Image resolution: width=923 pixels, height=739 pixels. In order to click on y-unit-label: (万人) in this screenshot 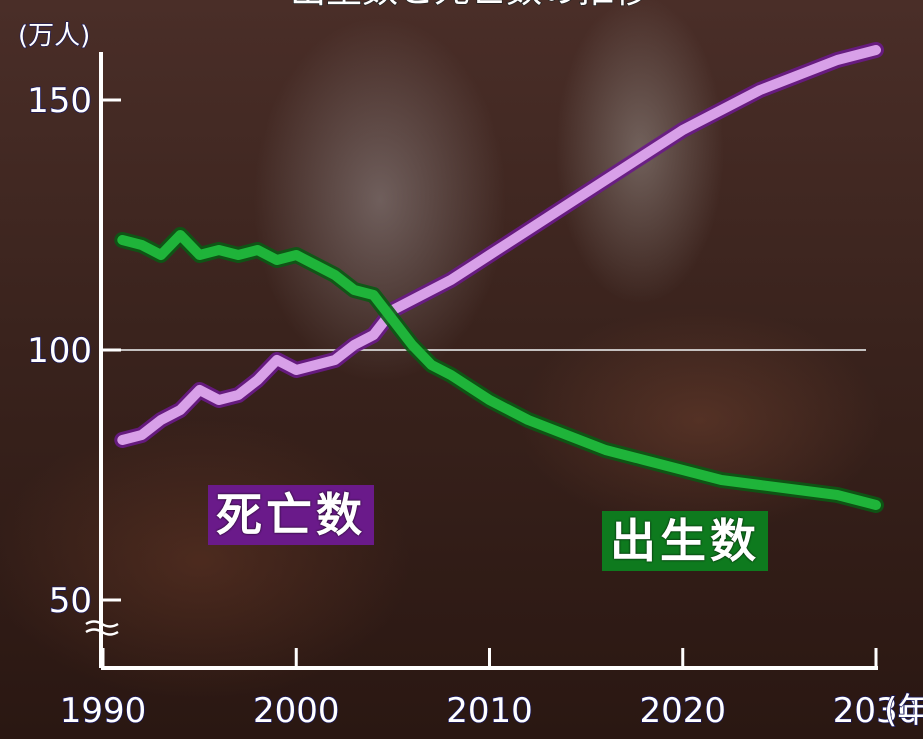, I will do `click(54, 36)`.